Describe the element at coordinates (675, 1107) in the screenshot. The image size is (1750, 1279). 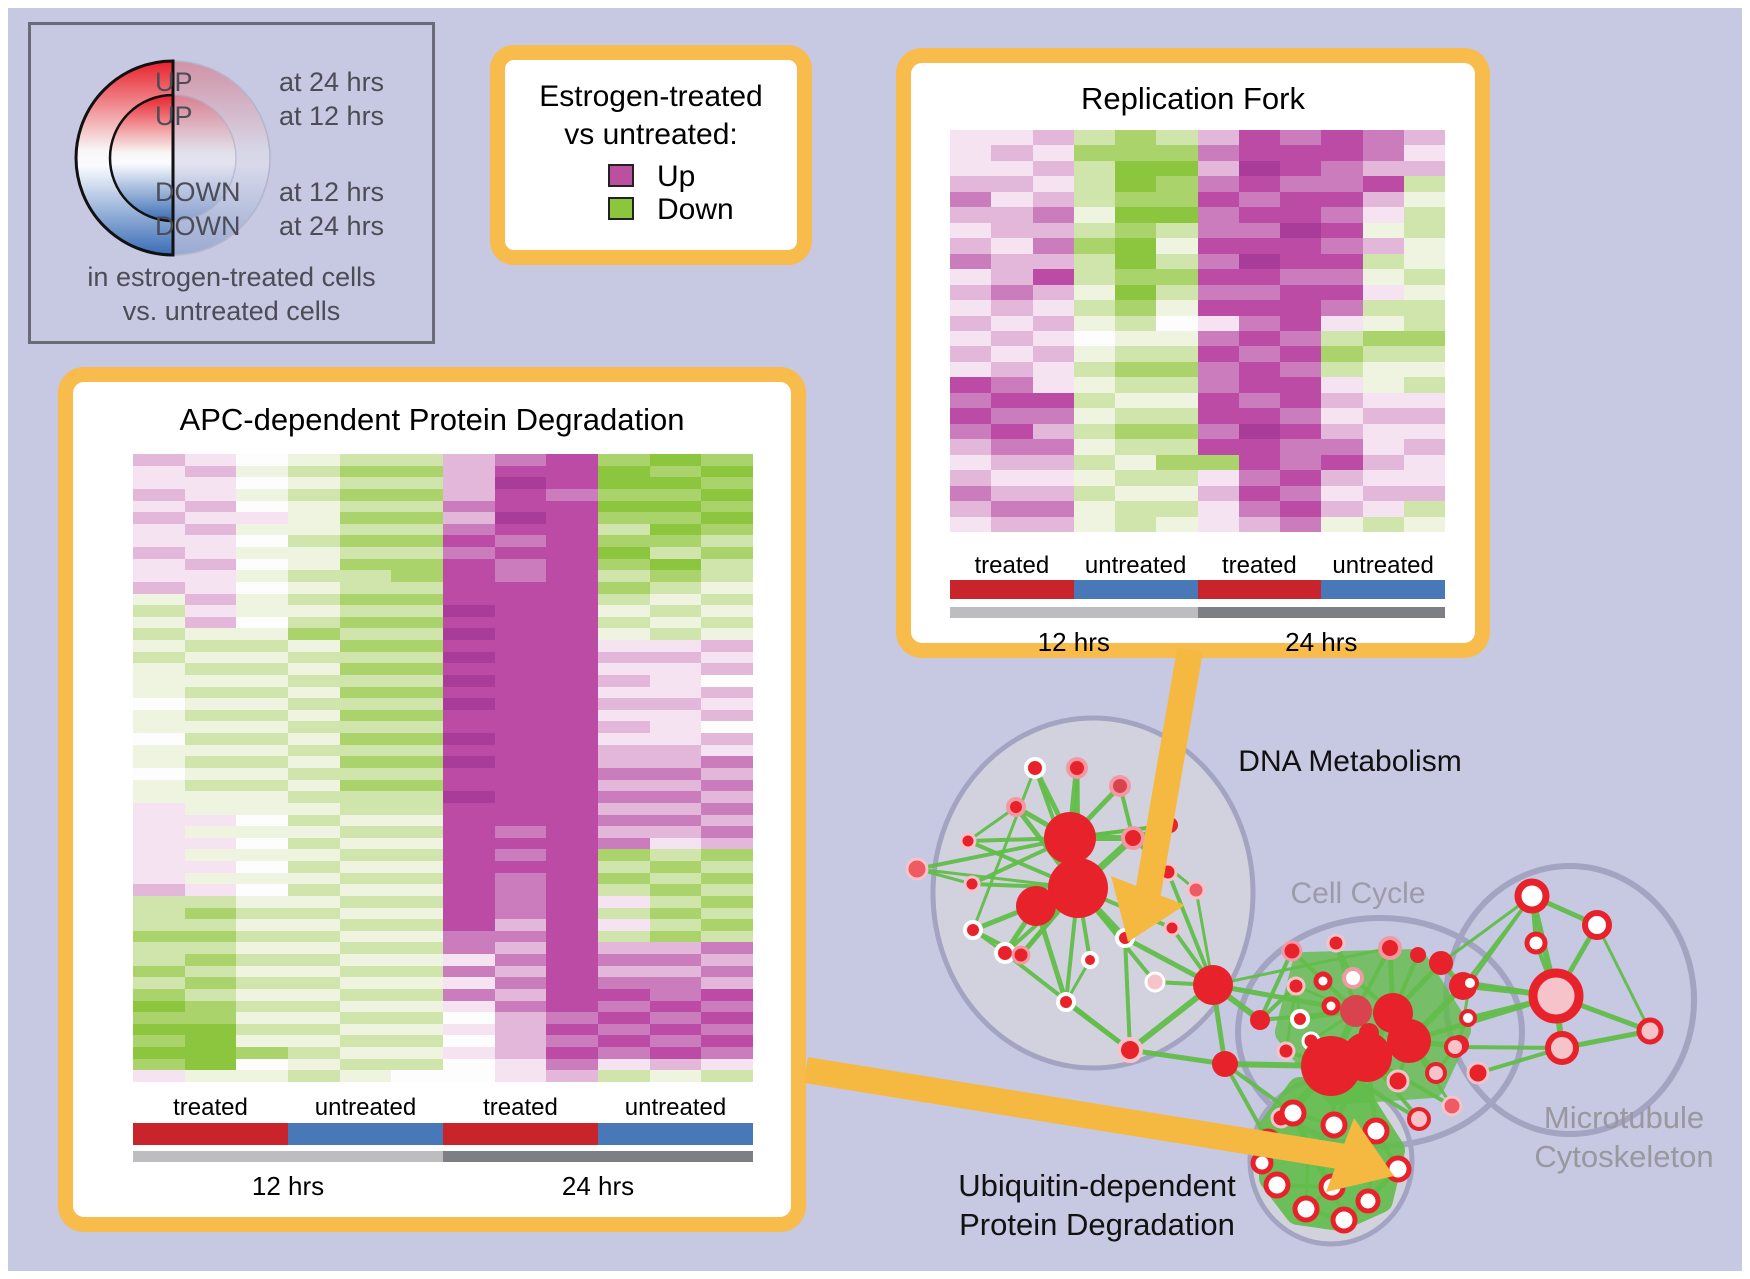
I see `condition-label: untreated` at that location.